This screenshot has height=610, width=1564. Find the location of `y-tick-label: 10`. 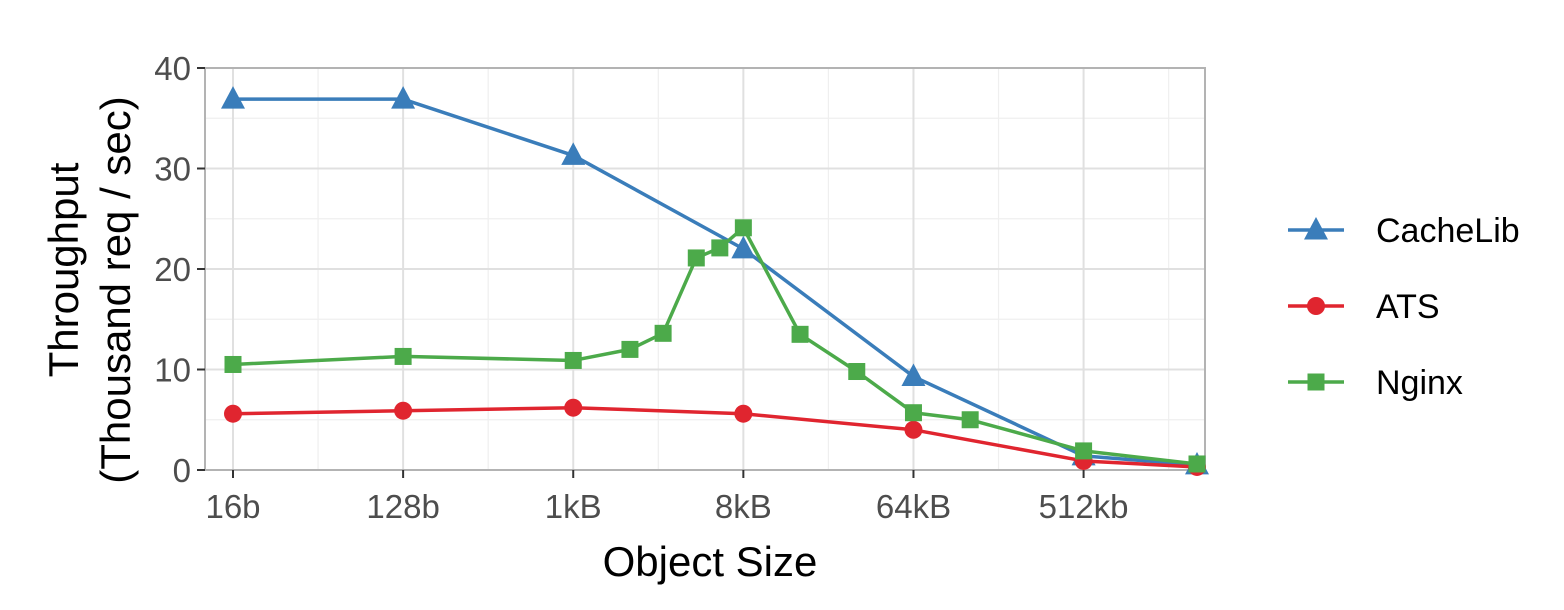

y-tick-label: 10 is located at coordinates (172, 370).